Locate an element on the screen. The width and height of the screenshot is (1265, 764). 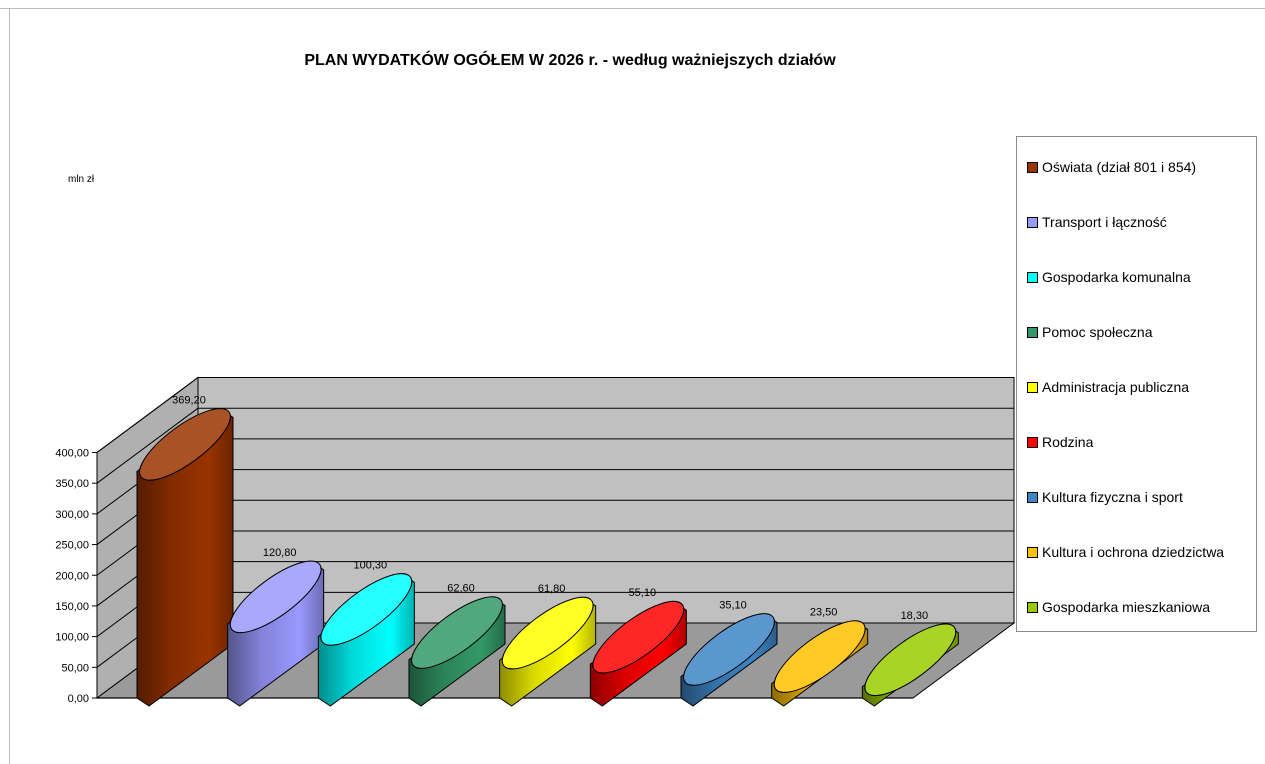
data-label: 55,10 is located at coordinates (643, 593).